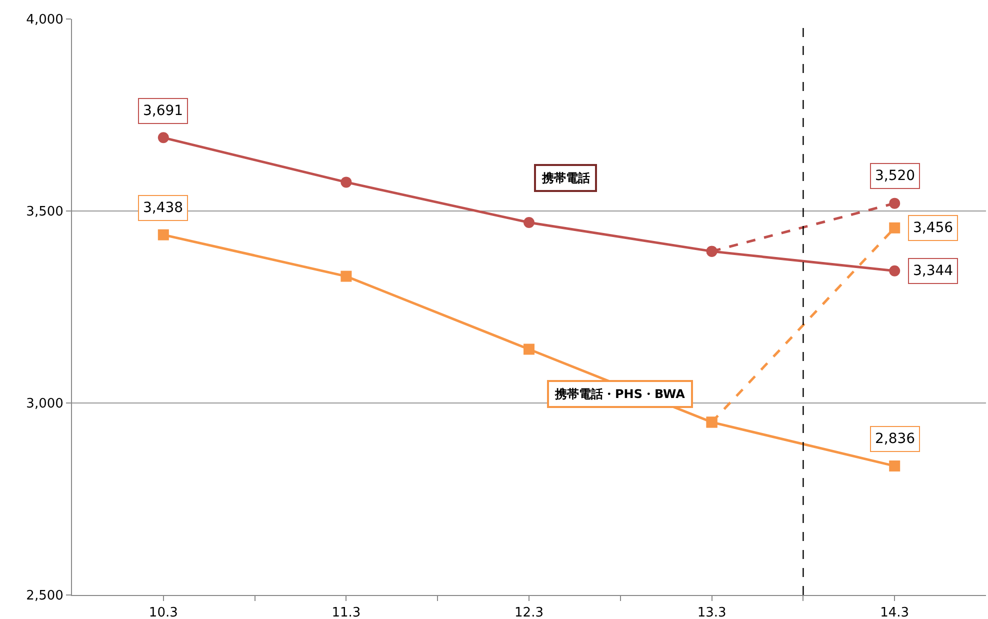 This screenshot has height=619, width=988. I want to click on text: 携帯電話, so click(565, 178).